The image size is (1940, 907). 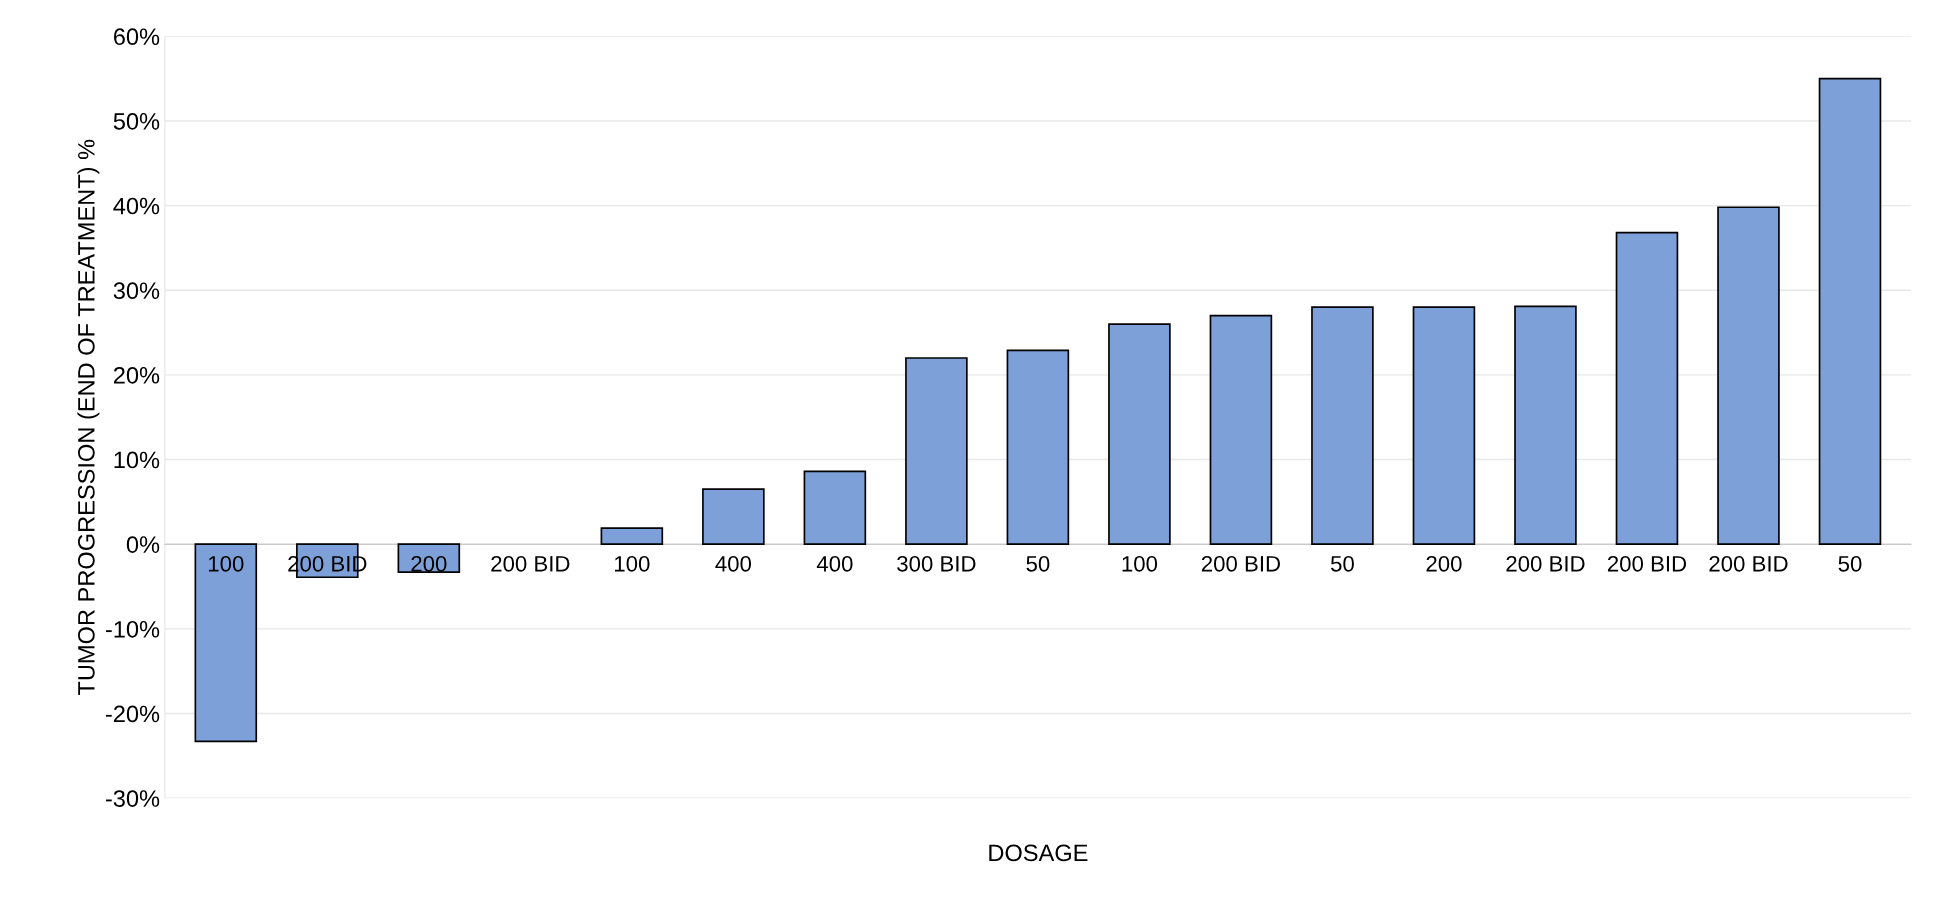 What do you see at coordinates (137, 460) in the screenshot?
I see `y-tick-label: 10%` at bounding box center [137, 460].